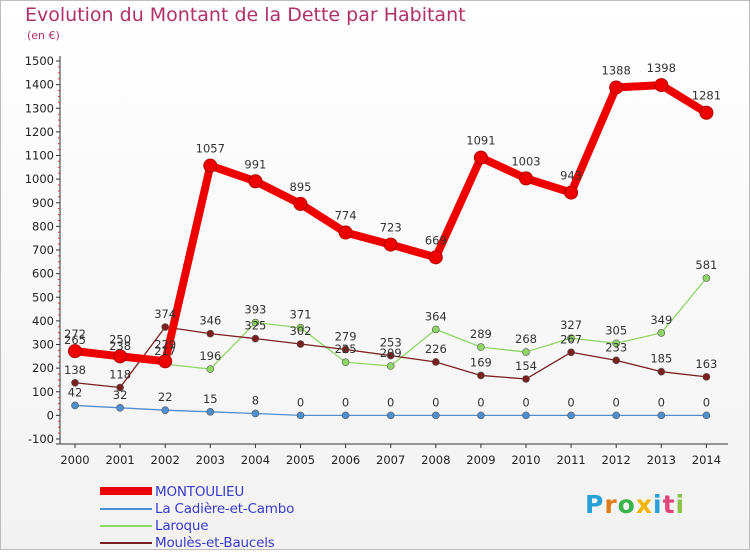  Describe the element at coordinates (39, 179) in the screenshot. I see `y-tick-label: 1000` at that location.